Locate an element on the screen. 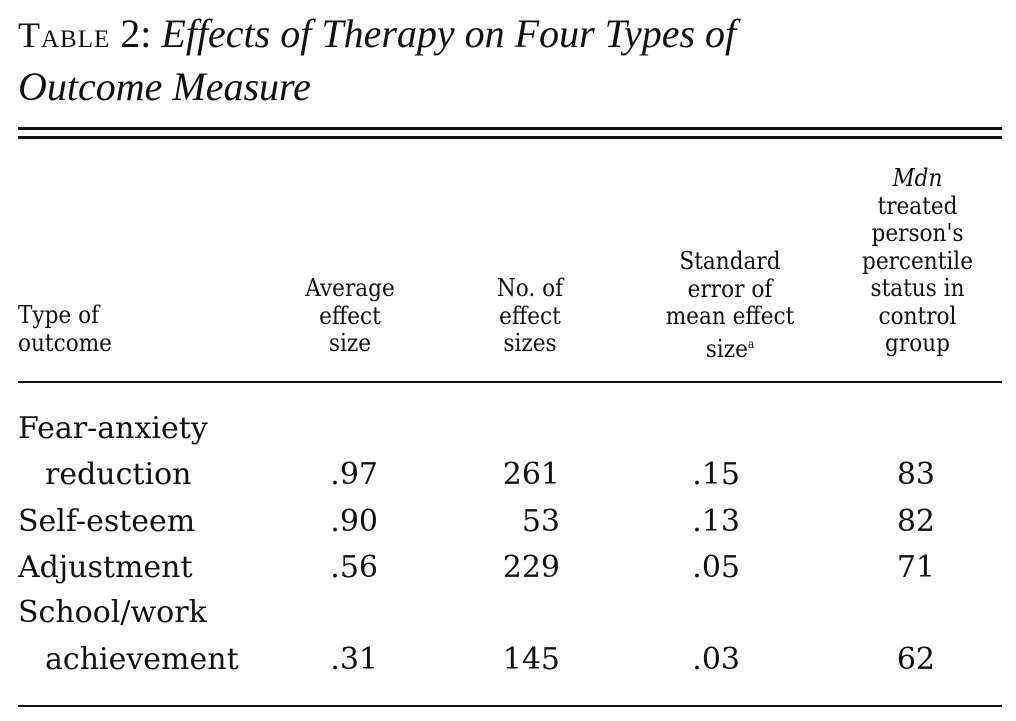 The width and height of the screenshot is (1016, 721). header-rule is located at coordinates (510, 382).